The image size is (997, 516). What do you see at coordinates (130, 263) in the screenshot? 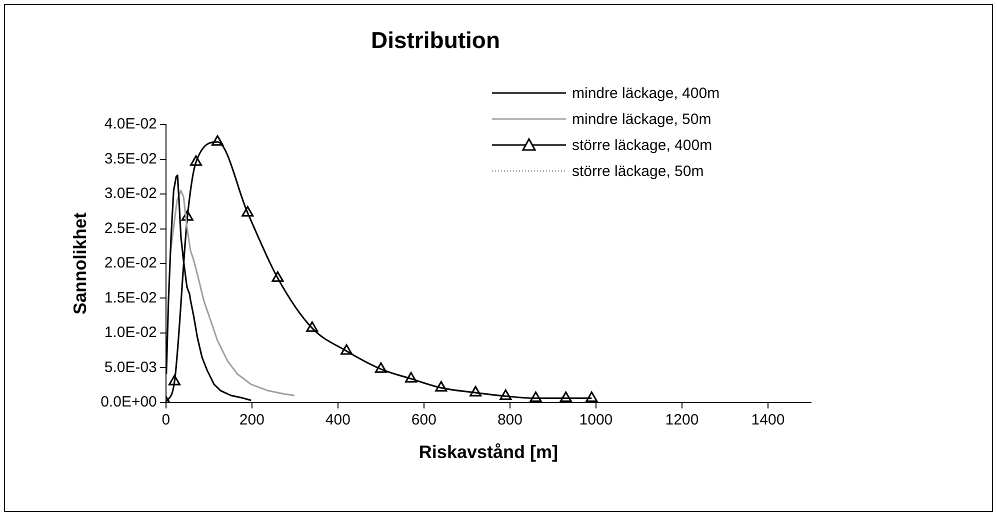
I see `y-tick-label: 2.0E-02` at bounding box center [130, 263].